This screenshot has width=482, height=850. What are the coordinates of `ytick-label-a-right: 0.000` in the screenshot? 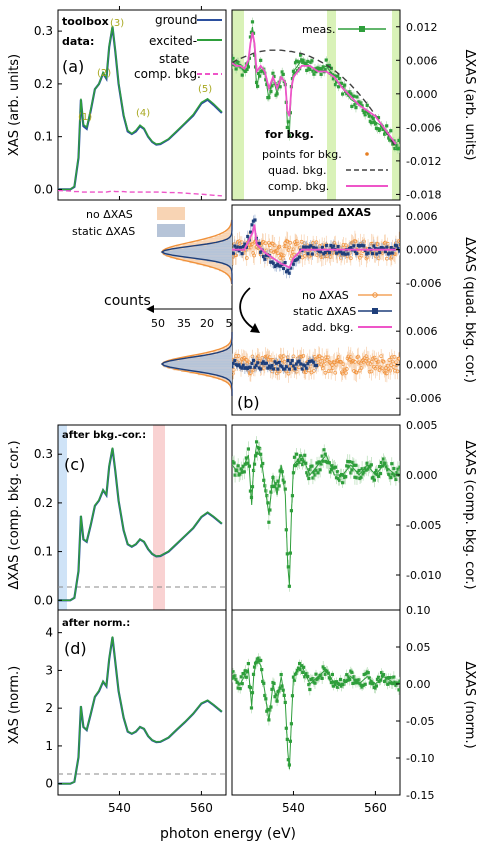 It's located at (422, 94).